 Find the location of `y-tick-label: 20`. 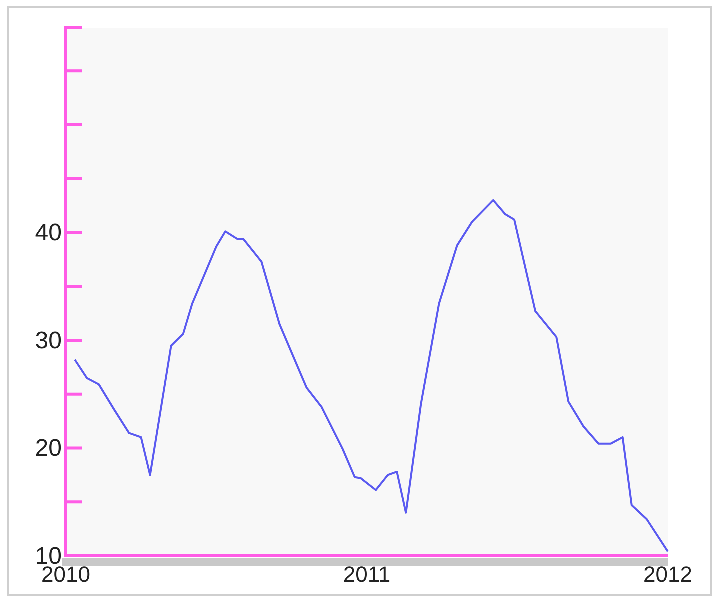

y-tick-label: 20 is located at coordinates (48, 448).